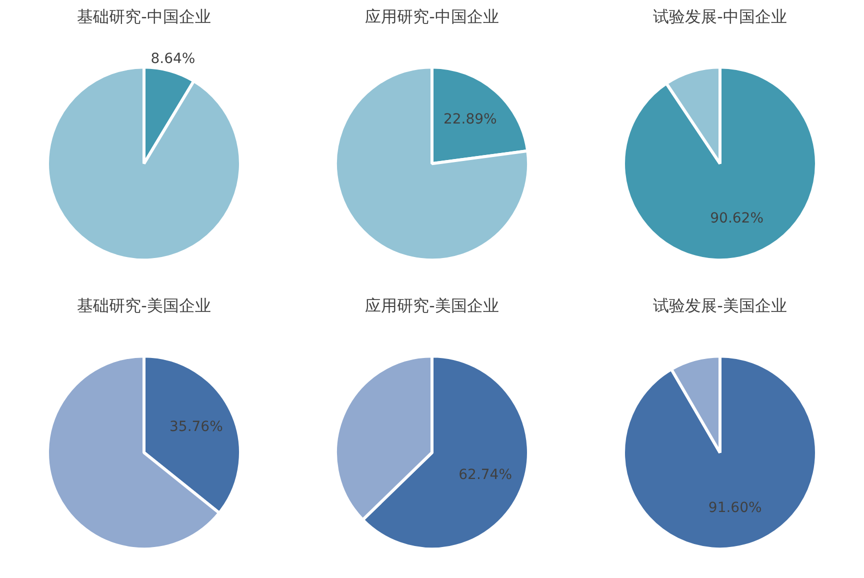  I want to click on chart-title: 试验发展-美国企业, so click(720, 305).